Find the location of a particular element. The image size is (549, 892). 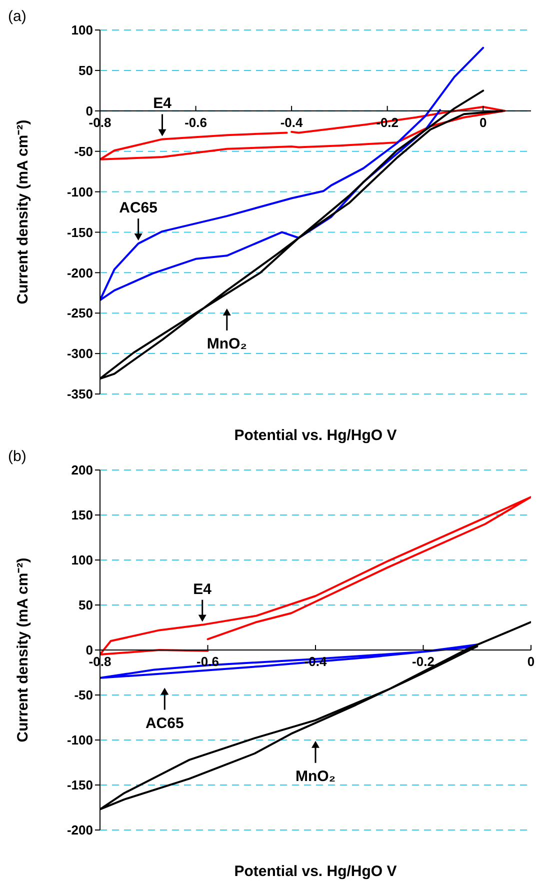

chart-title: (a) is located at coordinates (17, 16).